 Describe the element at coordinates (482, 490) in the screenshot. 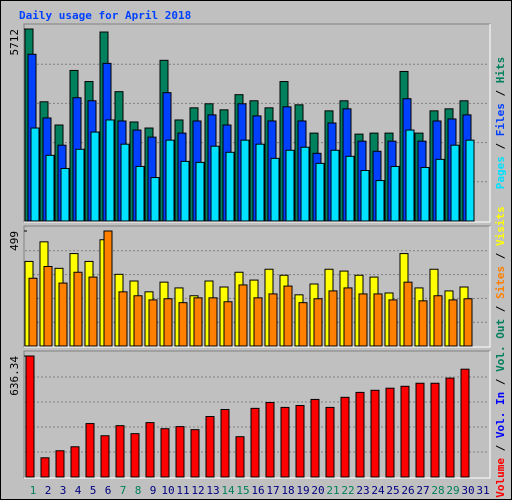

I see `x-tick-label: 31` at that location.